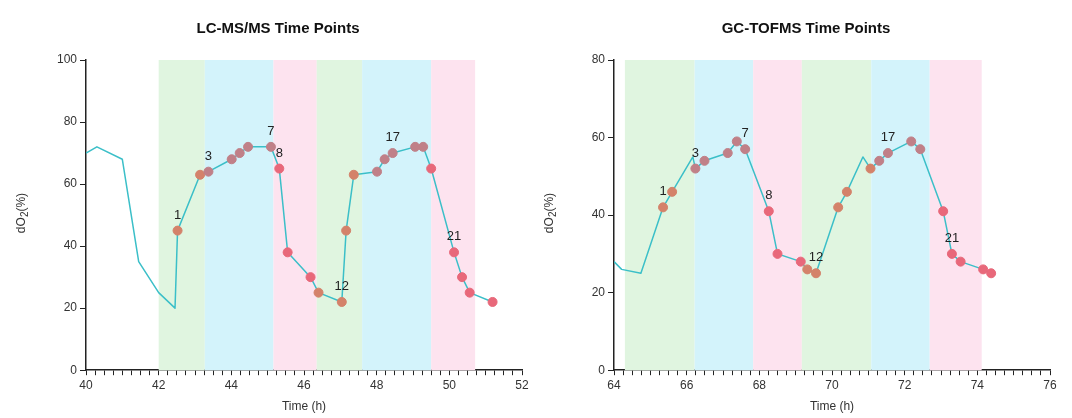 The height and width of the screenshot is (418, 1072). I want to click on x-tick-label: 70, so click(832, 384).